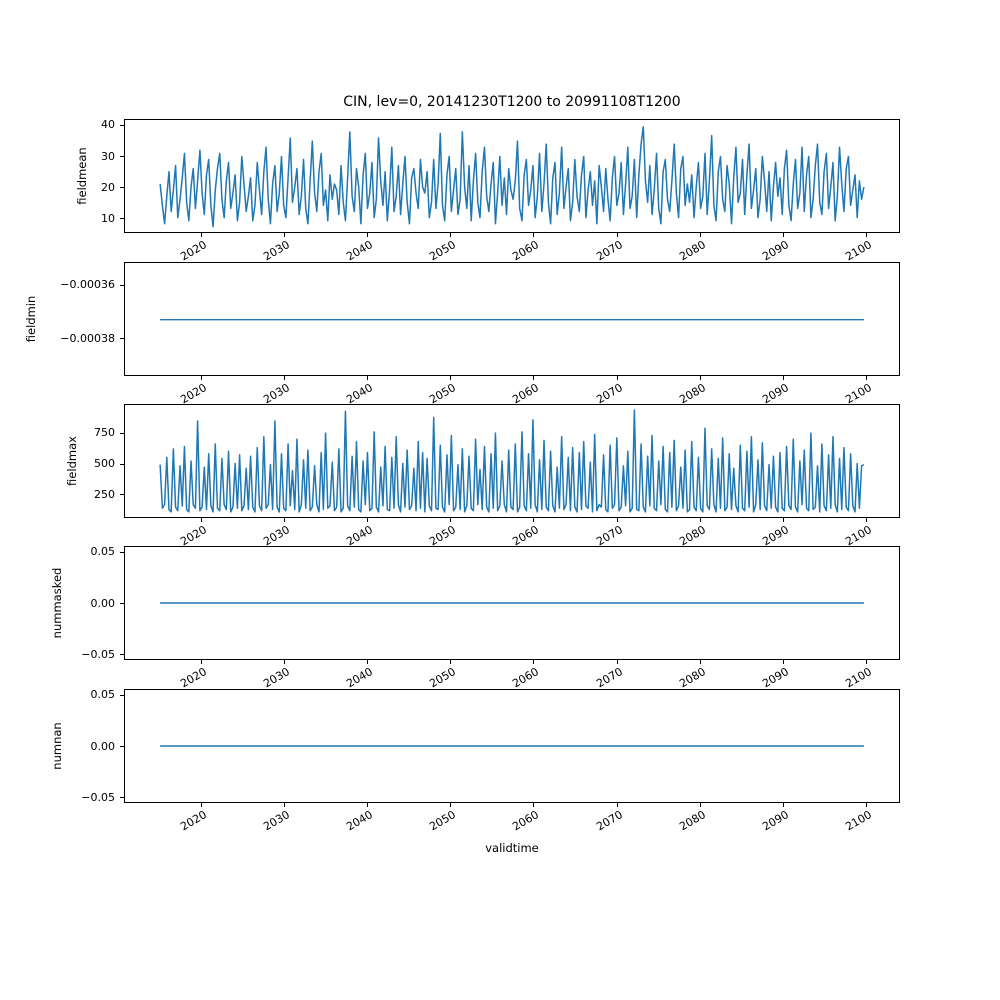 The height and width of the screenshot is (1000, 1000). Describe the element at coordinates (108, 156) in the screenshot. I see `y-tick-label: 30` at that location.